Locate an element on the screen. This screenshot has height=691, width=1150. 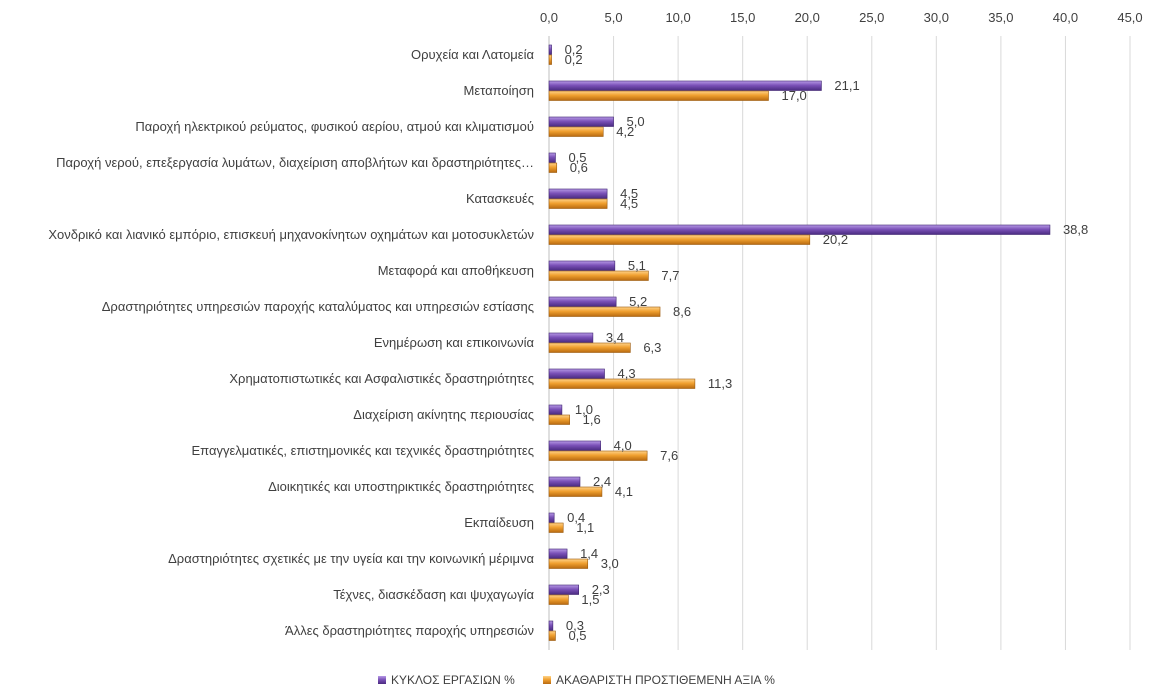
data-label-series-2: 8,6 is located at coordinates (682, 311).